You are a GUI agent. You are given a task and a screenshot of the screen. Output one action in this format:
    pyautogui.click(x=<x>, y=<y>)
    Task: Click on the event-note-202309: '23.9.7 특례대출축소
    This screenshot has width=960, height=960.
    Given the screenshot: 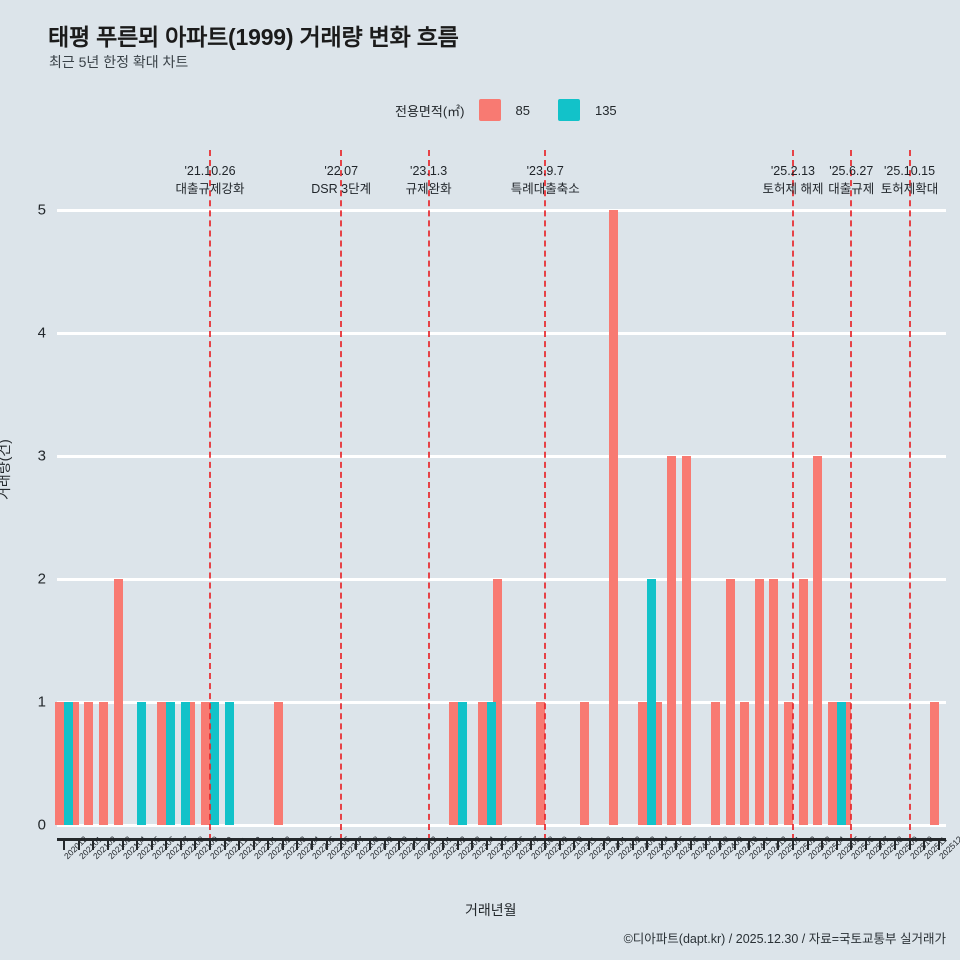 What is the action you would take?
    pyautogui.click(x=545, y=180)
    